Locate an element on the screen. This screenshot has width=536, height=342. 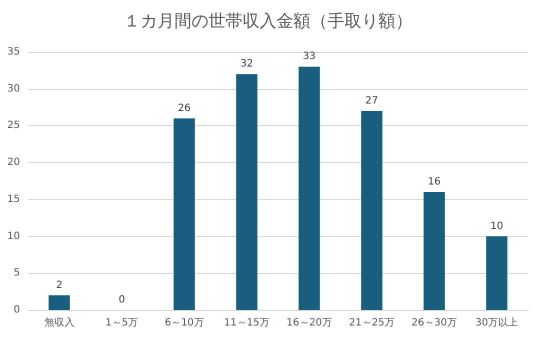
x-tick-label: 無収入 is located at coordinates (59, 322).